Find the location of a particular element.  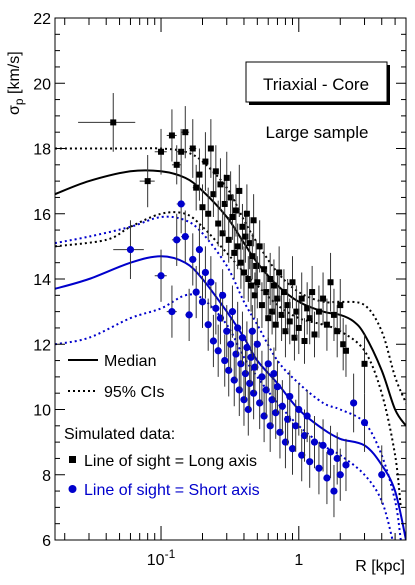

y-axis-label-unit: [km/s] is located at coordinates (14, 74).